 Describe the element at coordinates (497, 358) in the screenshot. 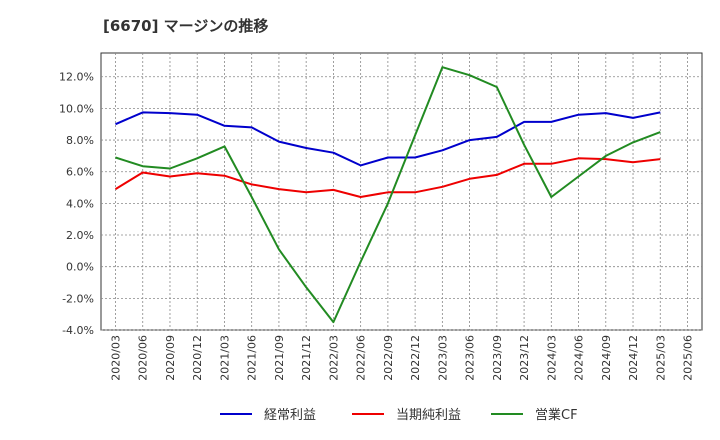

I see `x-tick-label: 2023/09` at that location.